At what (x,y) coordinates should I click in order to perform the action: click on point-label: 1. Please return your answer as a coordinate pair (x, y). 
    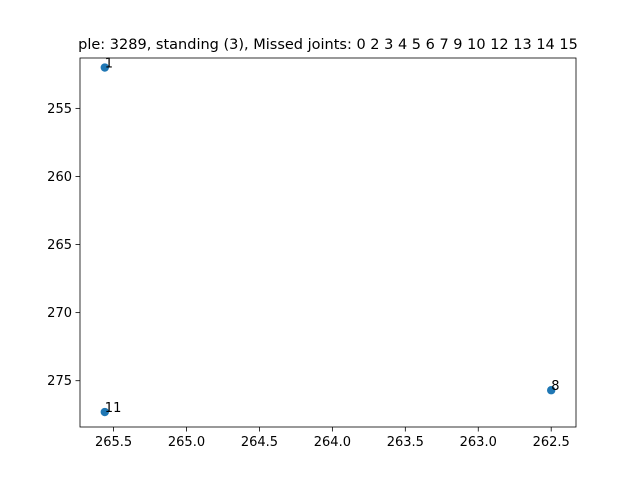
    Looking at the image, I should click on (109, 64).